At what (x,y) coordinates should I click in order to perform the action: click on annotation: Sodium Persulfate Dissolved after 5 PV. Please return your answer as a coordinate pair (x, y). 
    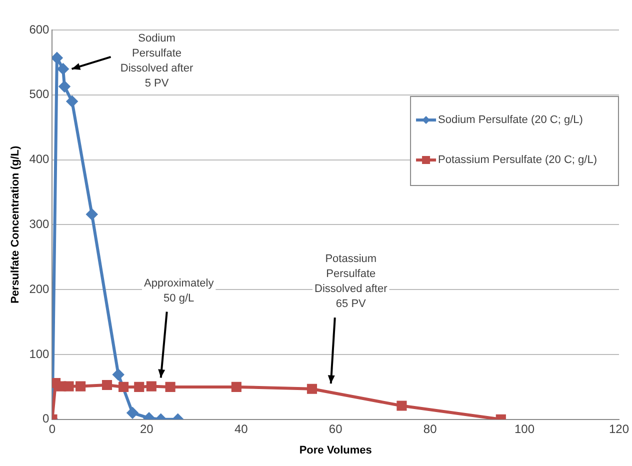
    Looking at the image, I should click on (157, 61).